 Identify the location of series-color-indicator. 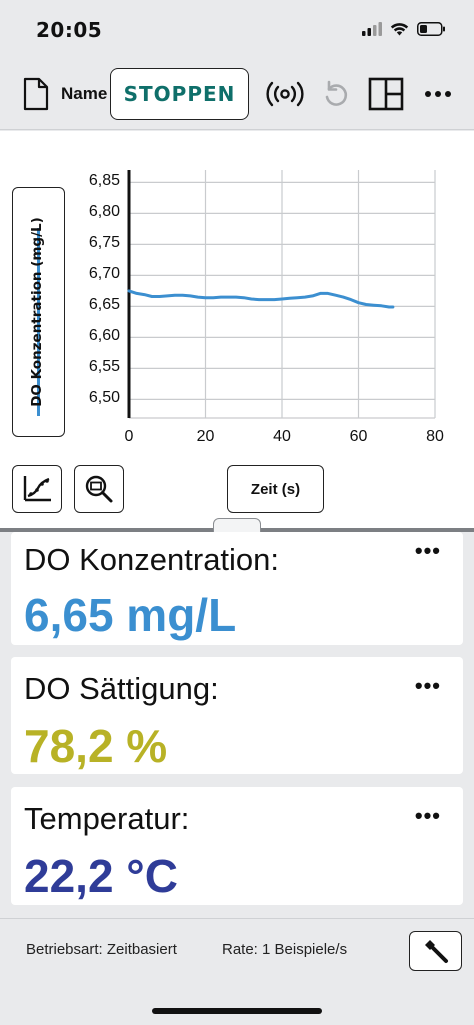
(38, 322).